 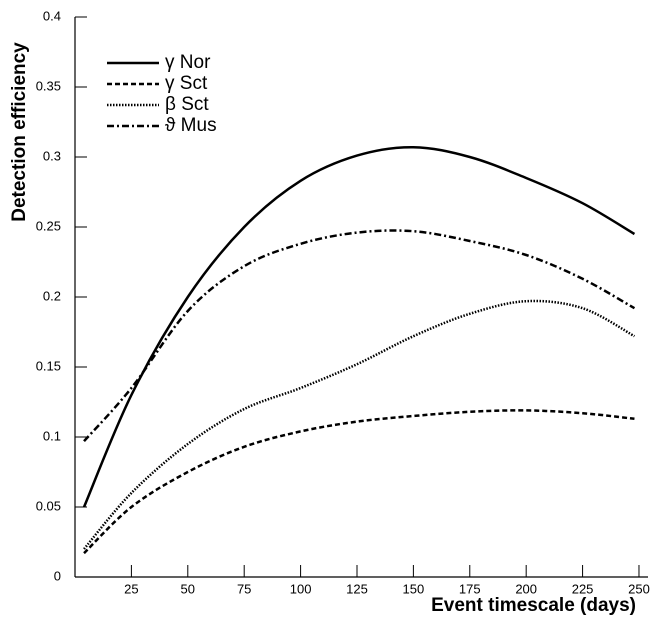 What do you see at coordinates (57, 575) in the screenshot?
I see `y-tick-label: 0` at bounding box center [57, 575].